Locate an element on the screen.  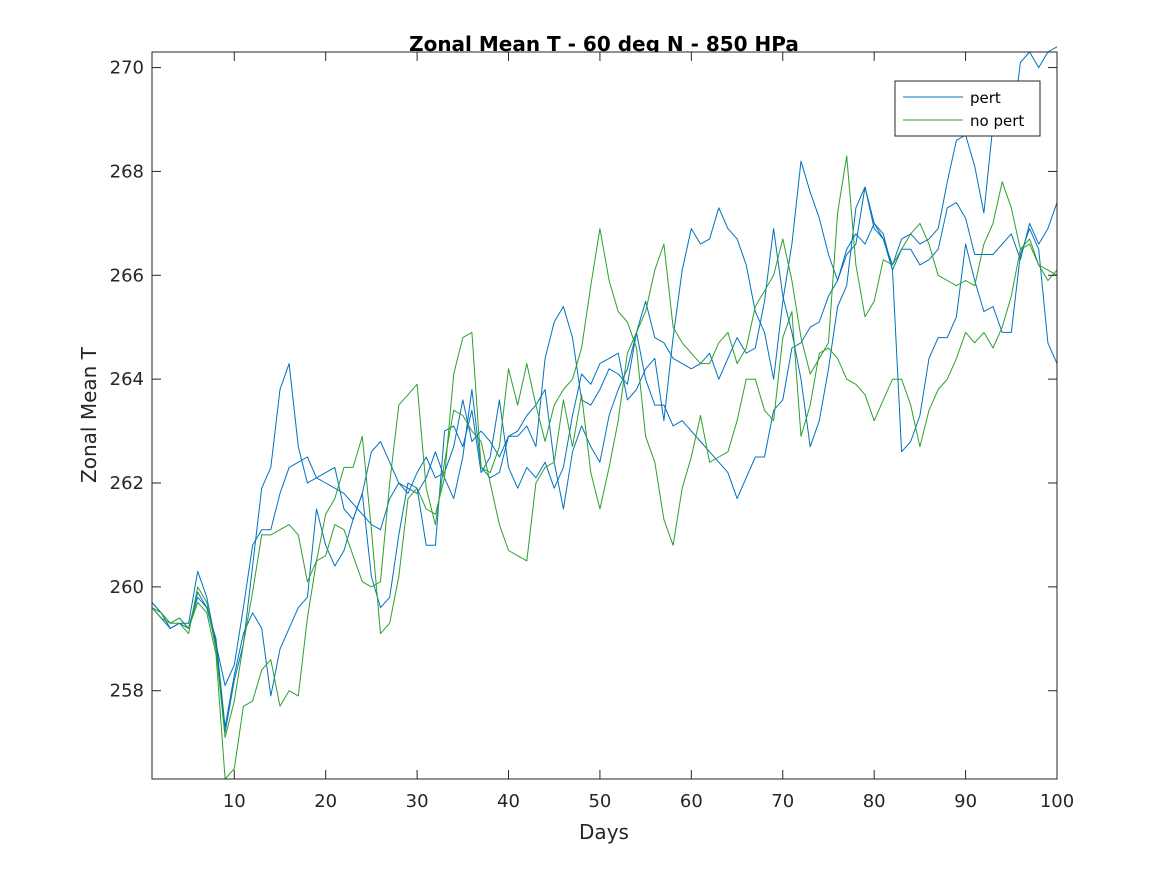
y-tick-label: 266 is located at coordinates (127, 275).